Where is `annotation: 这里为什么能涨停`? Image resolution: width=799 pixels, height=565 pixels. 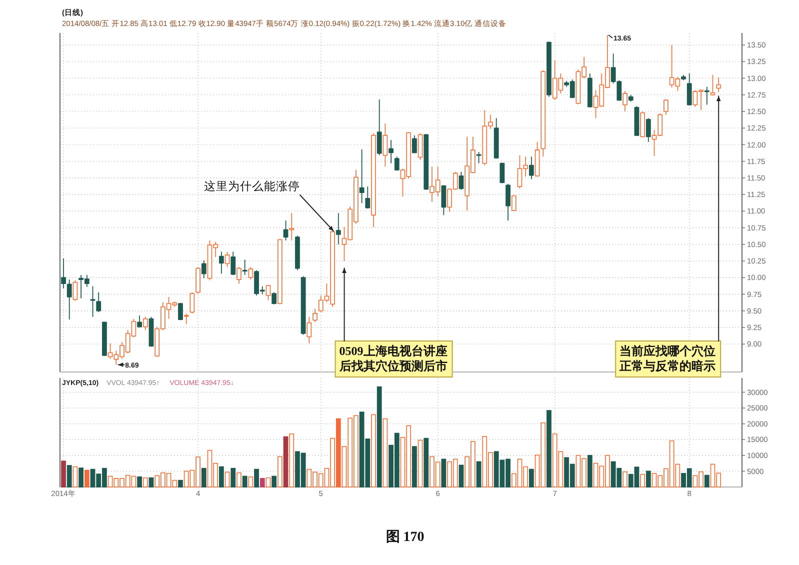 annotation: 这里为什么能涨停 is located at coordinates (252, 186).